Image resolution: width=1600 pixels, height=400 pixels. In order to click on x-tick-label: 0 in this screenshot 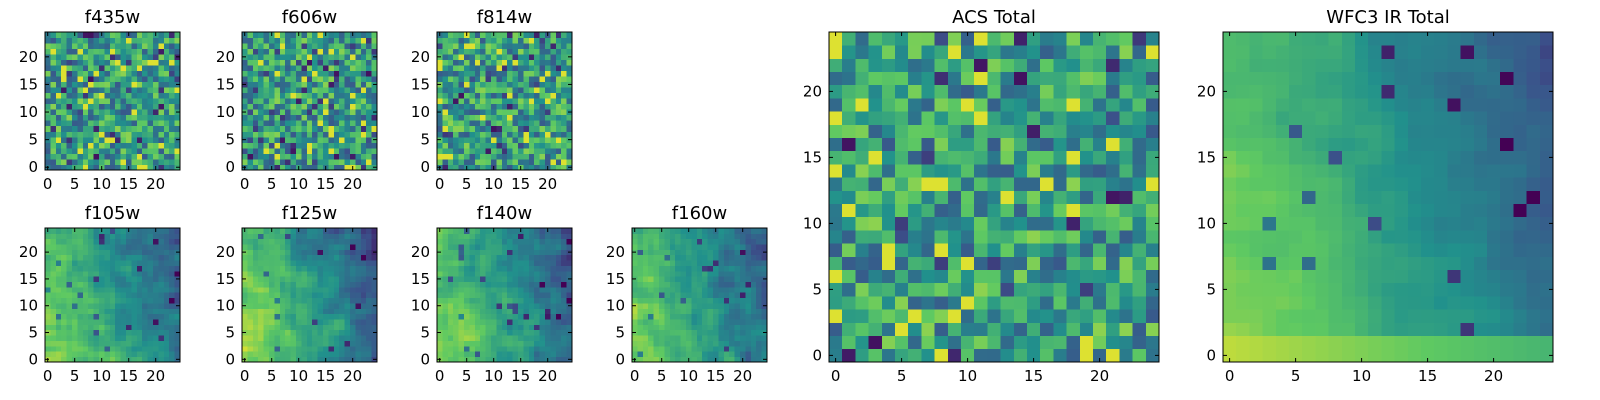, I will do `click(245, 184)`.